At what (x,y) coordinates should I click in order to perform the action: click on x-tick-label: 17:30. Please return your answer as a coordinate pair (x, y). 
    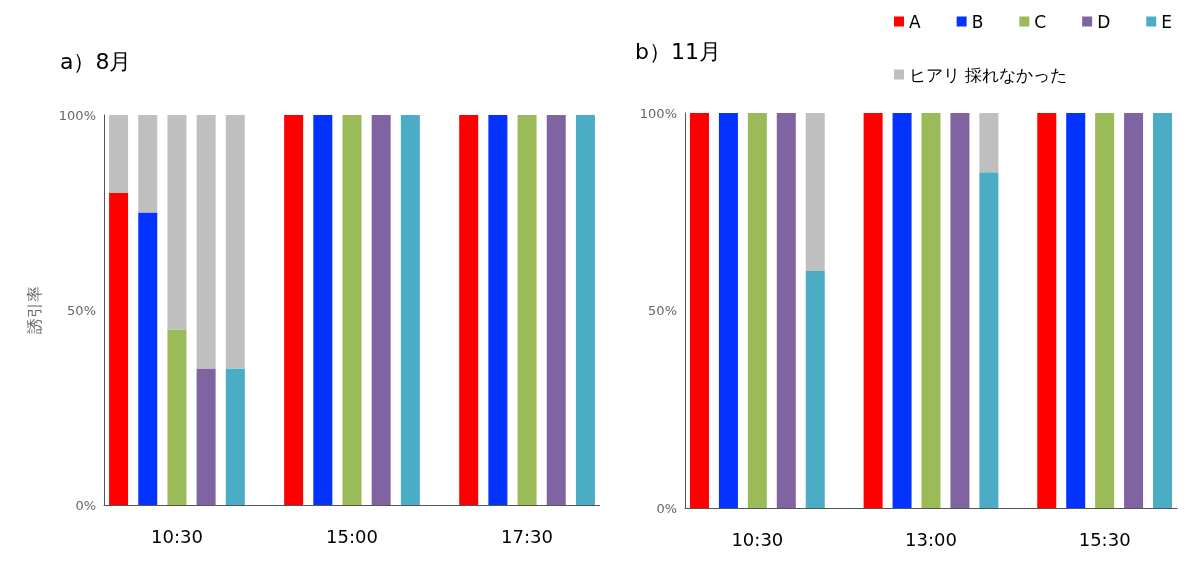
    Looking at the image, I should click on (527, 536).